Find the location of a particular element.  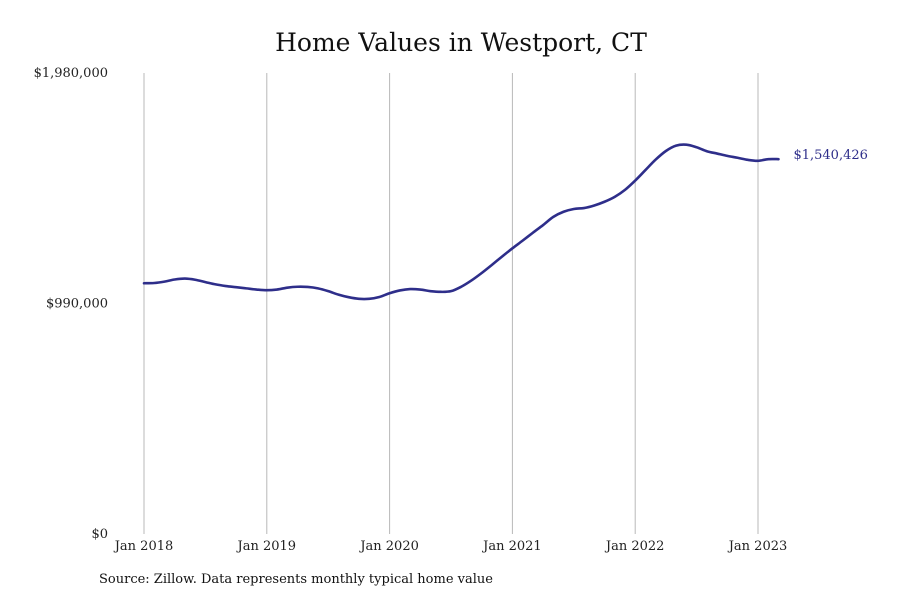

x-tick-label: Jan 2018 is located at coordinates (143, 546).